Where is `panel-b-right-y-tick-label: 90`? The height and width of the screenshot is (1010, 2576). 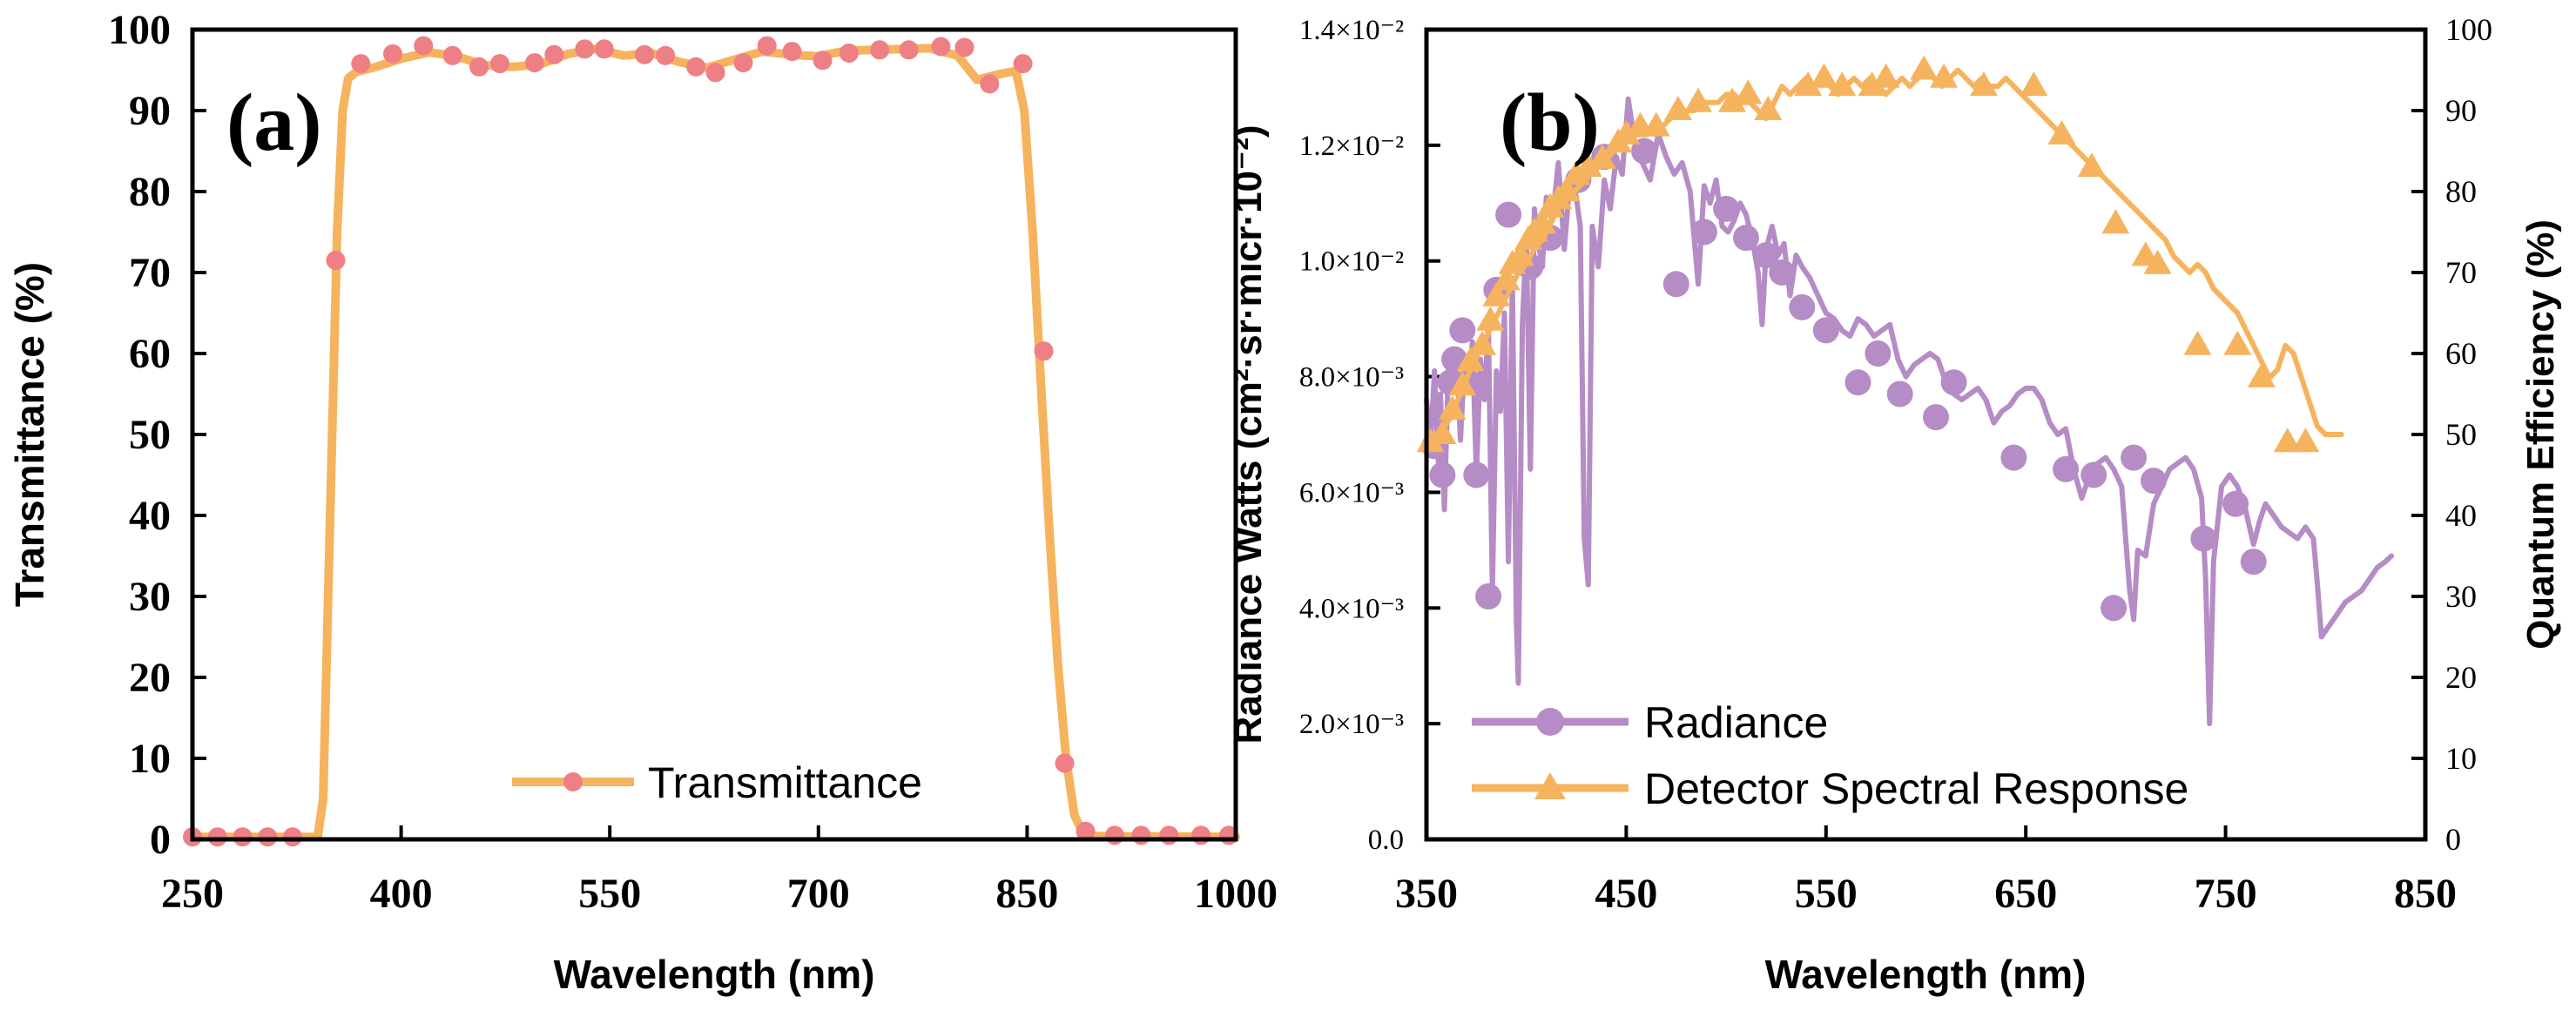
panel-b-right-y-tick-label: 90 is located at coordinates (2461, 110).